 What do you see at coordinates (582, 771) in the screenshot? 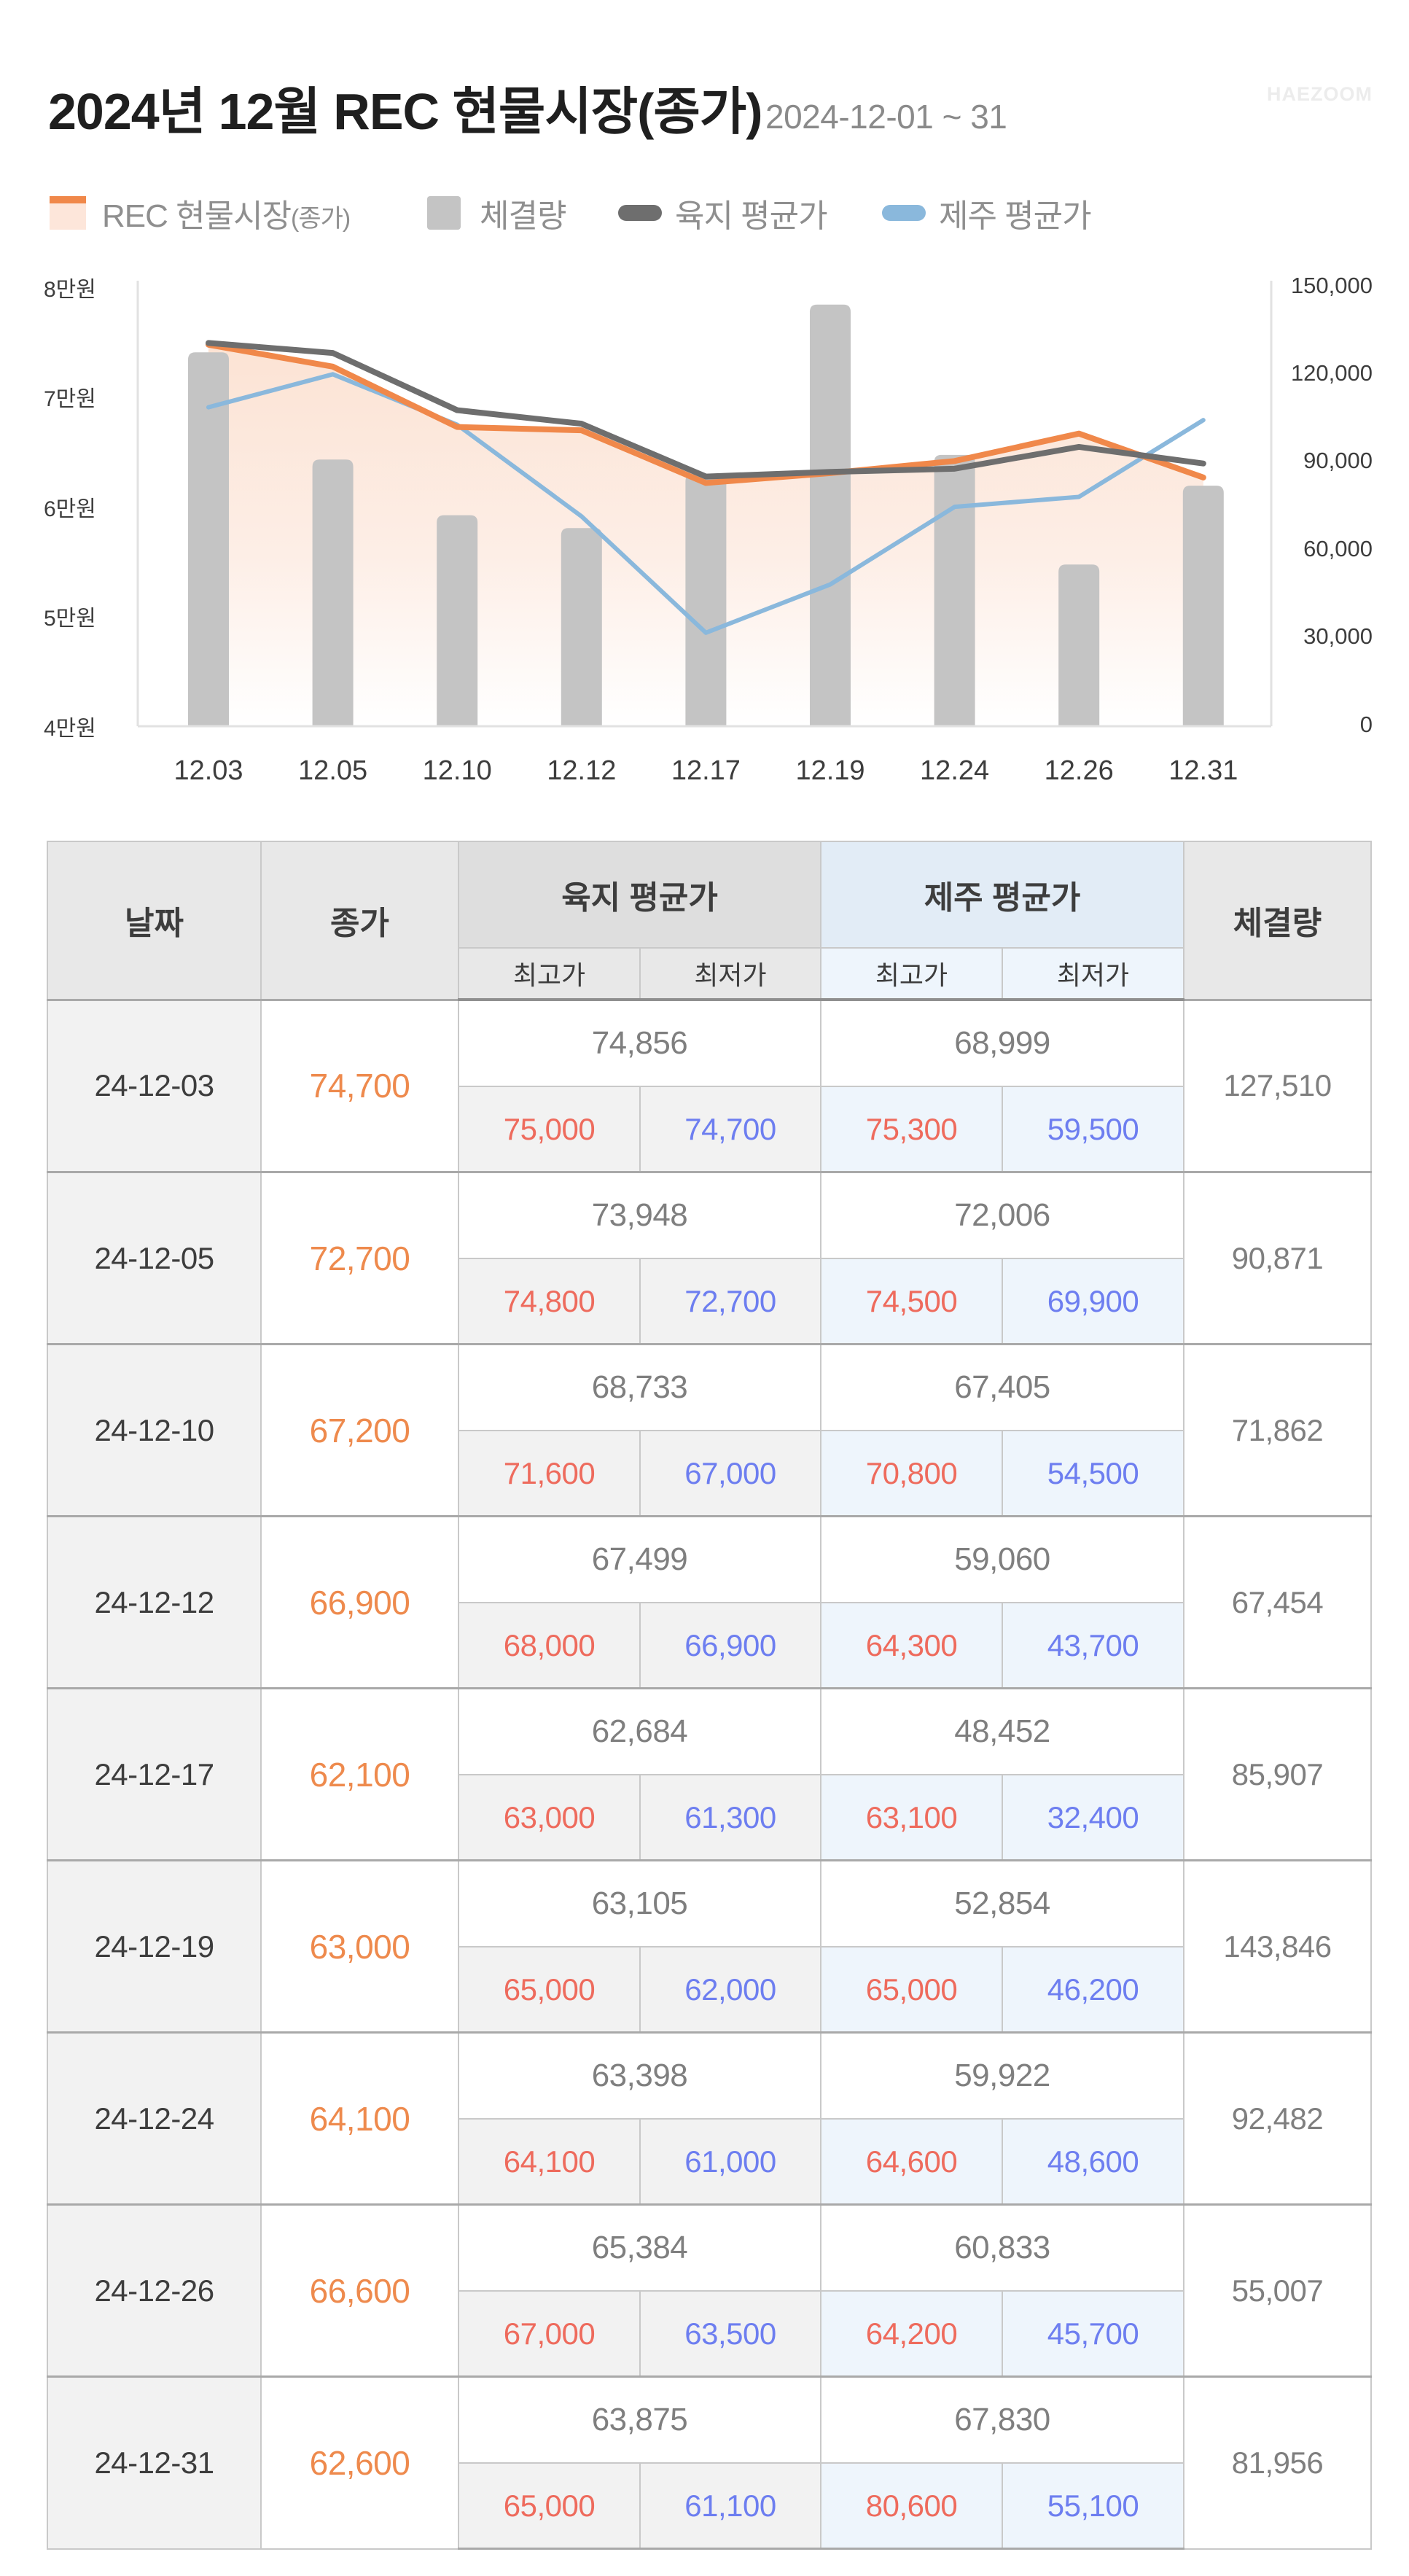
I see `x-axis-label: 12.12` at bounding box center [582, 771].